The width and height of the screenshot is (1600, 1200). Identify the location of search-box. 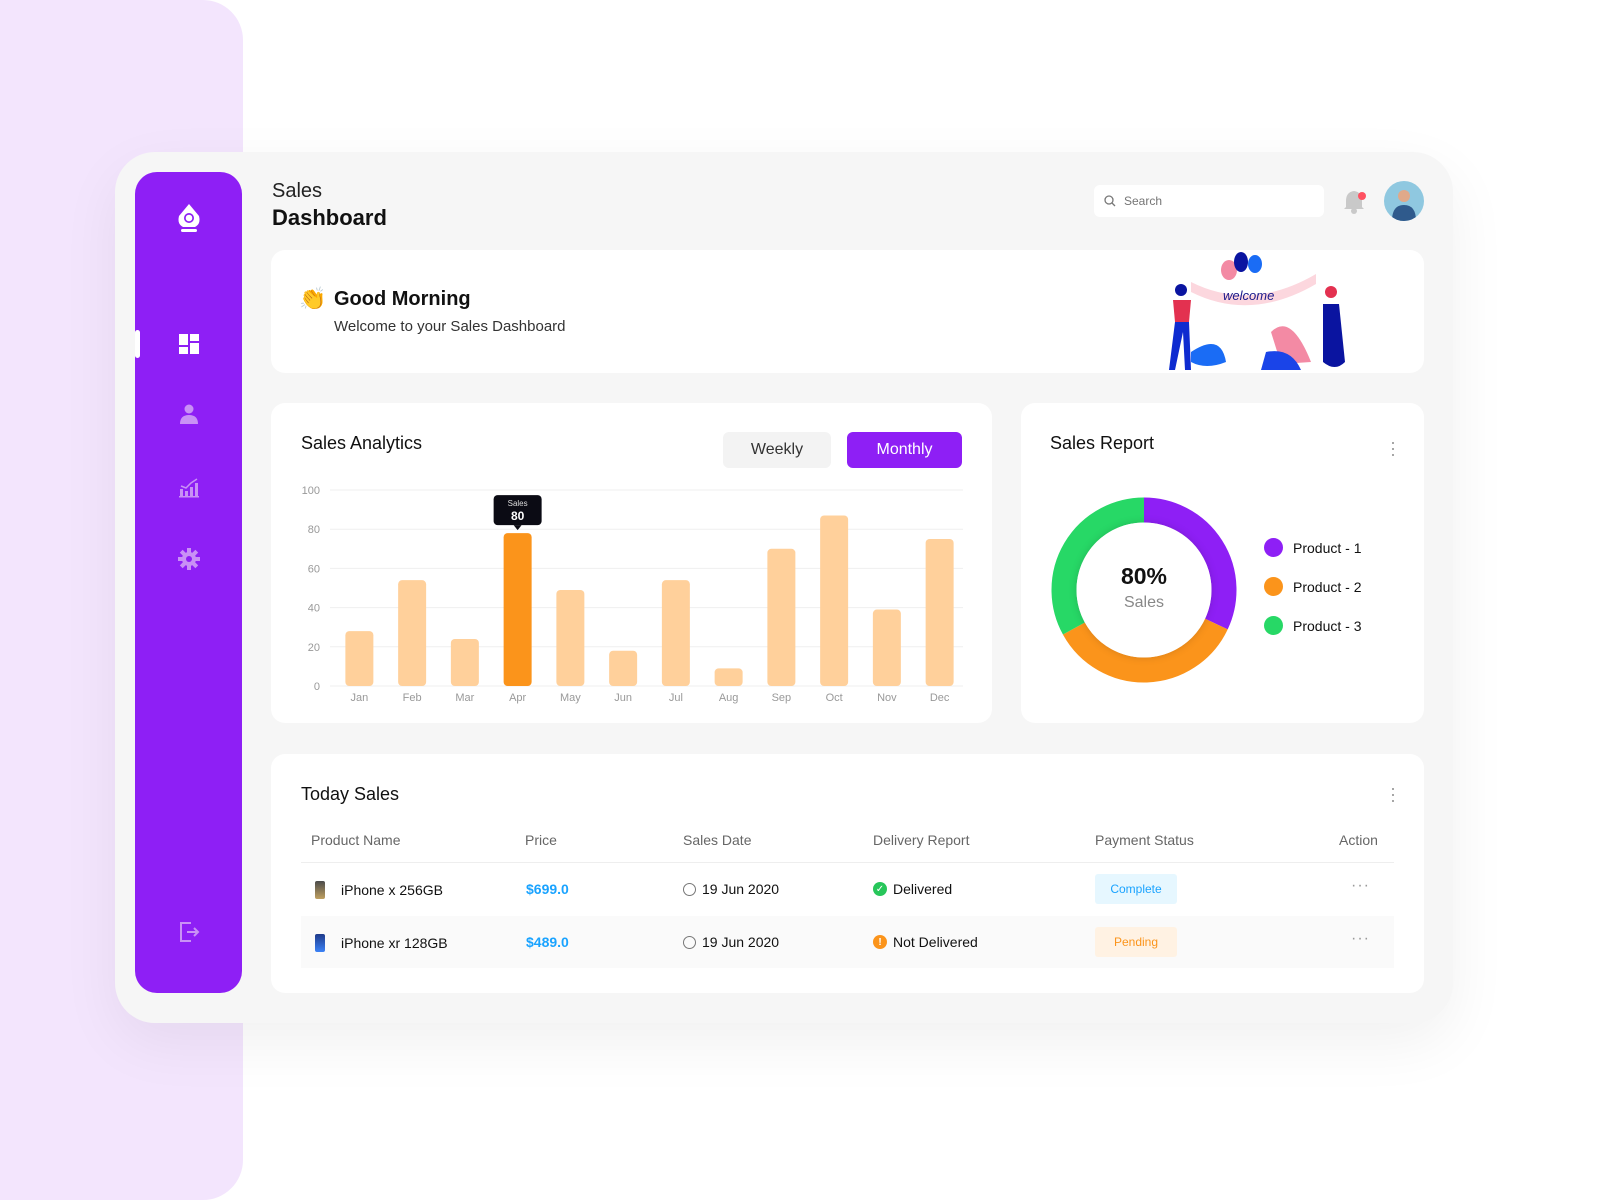
(1209, 201).